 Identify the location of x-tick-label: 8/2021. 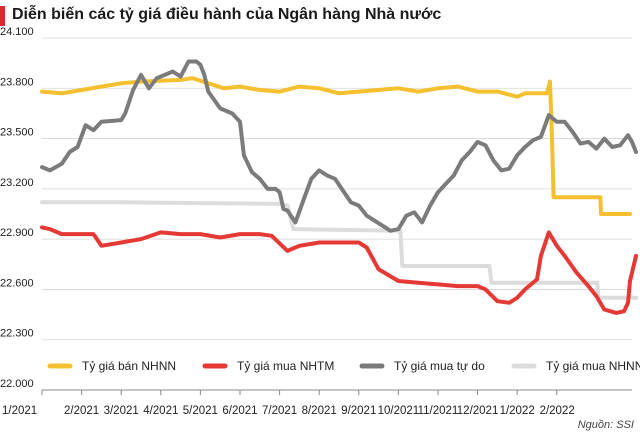
(319, 411).